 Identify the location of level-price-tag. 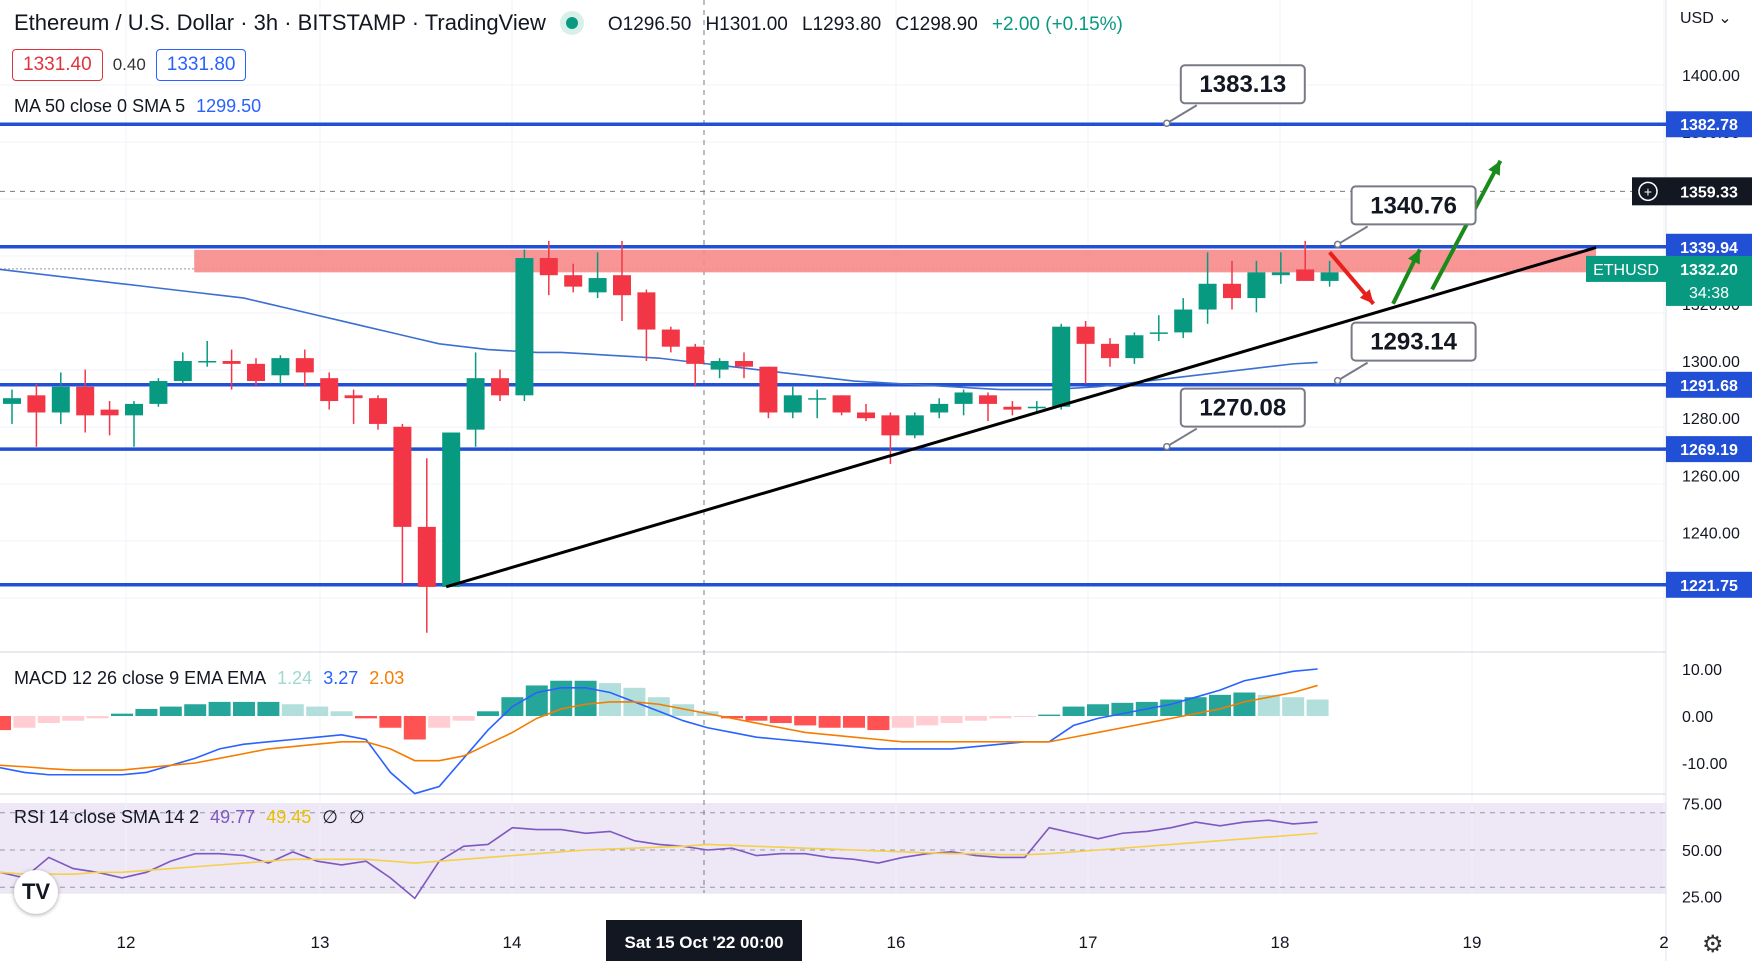
(1709, 384).